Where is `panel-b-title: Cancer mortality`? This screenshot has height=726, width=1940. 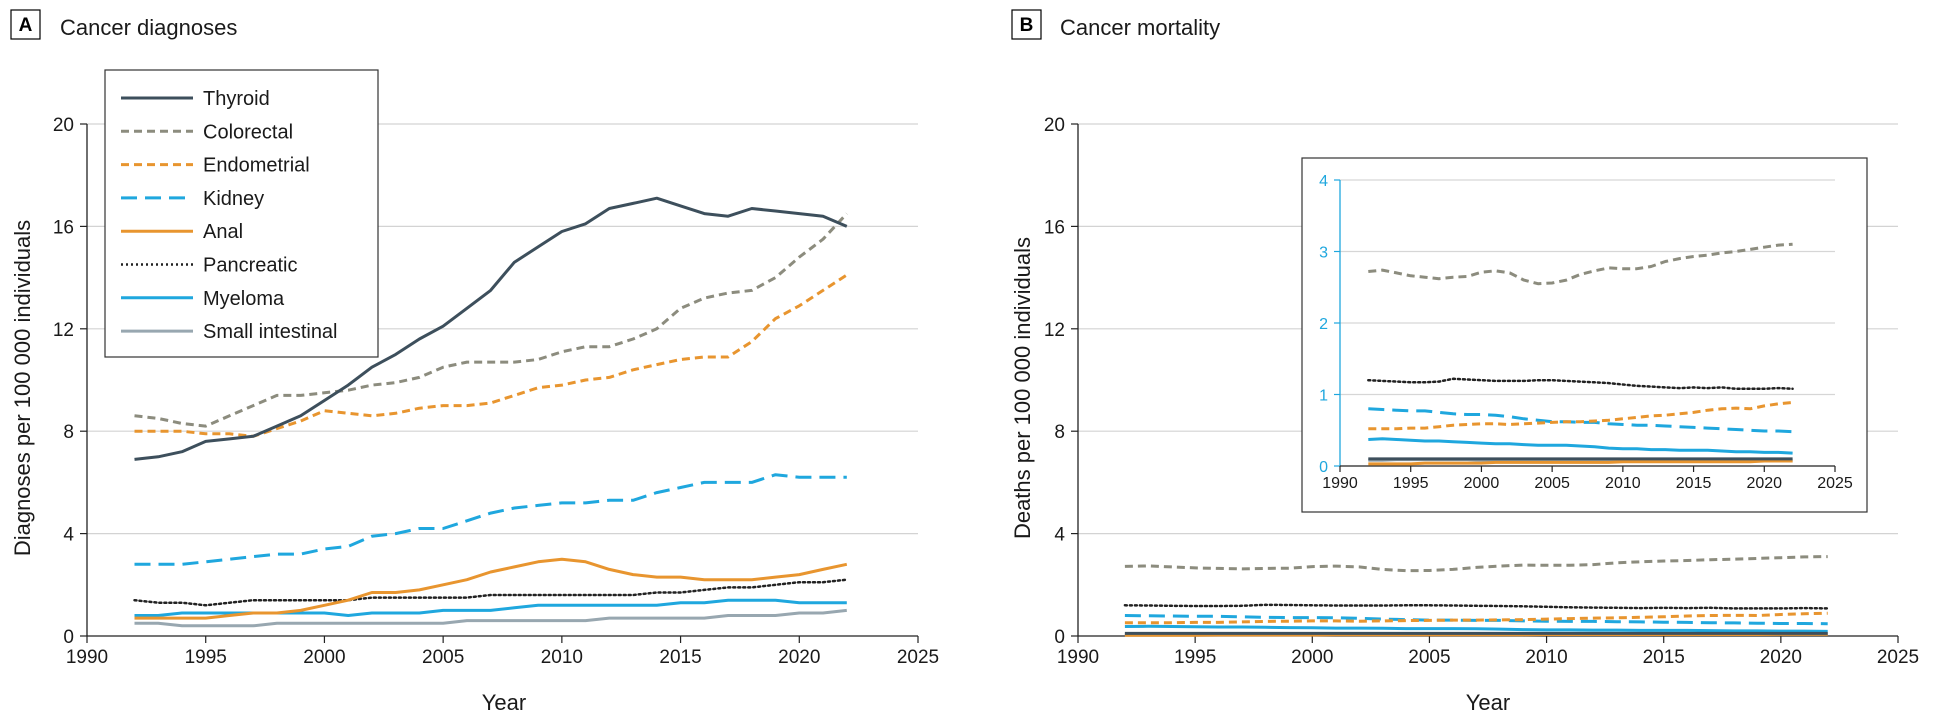
panel-b-title: Cancer mortality is located at coordinates (1140, 27).